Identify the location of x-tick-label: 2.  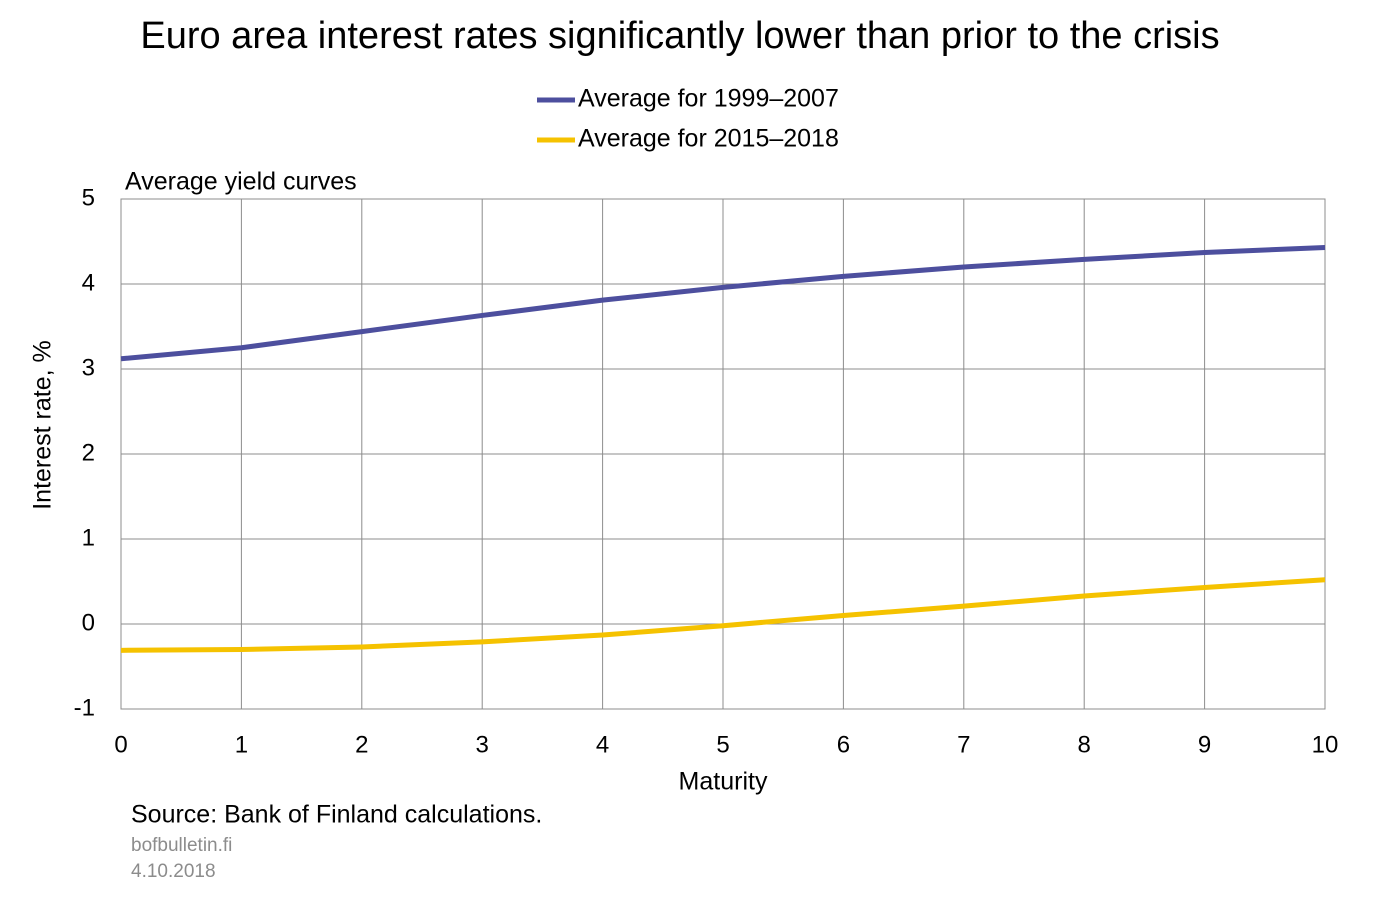
(361, 744).